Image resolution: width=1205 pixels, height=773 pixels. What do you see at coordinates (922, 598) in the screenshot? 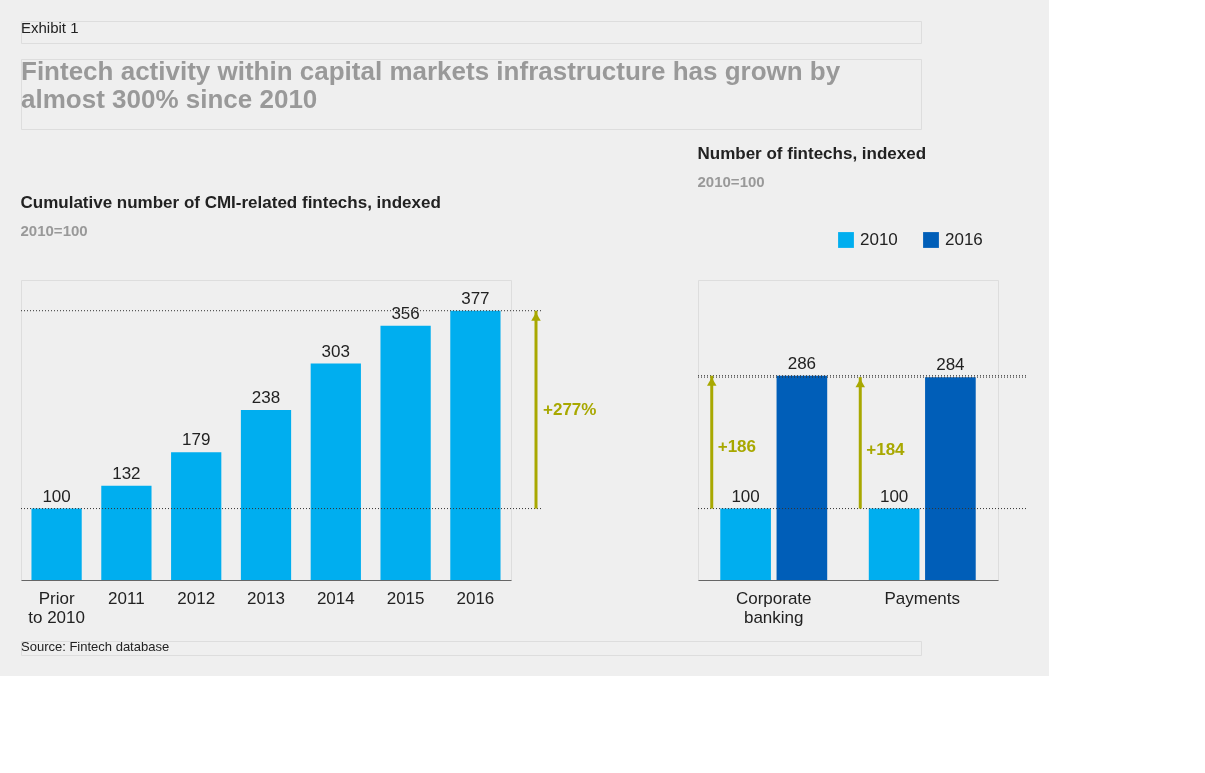
I see `x-tick-label: Payments` at bounding box center [922, 598].